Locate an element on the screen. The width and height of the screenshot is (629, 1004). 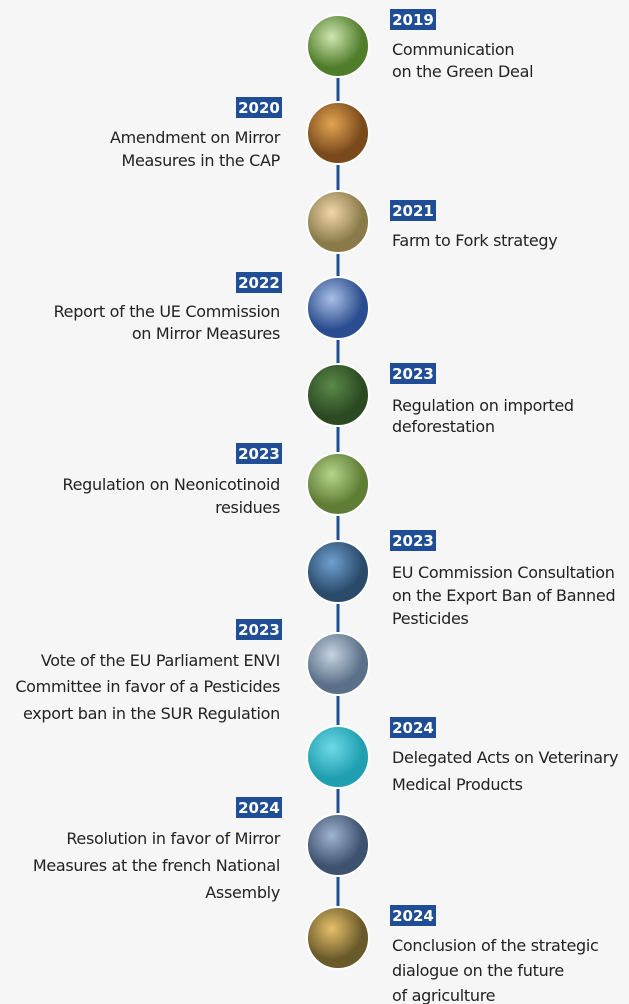
event-text: on the Green Deal is located at coordinates (462, 71).